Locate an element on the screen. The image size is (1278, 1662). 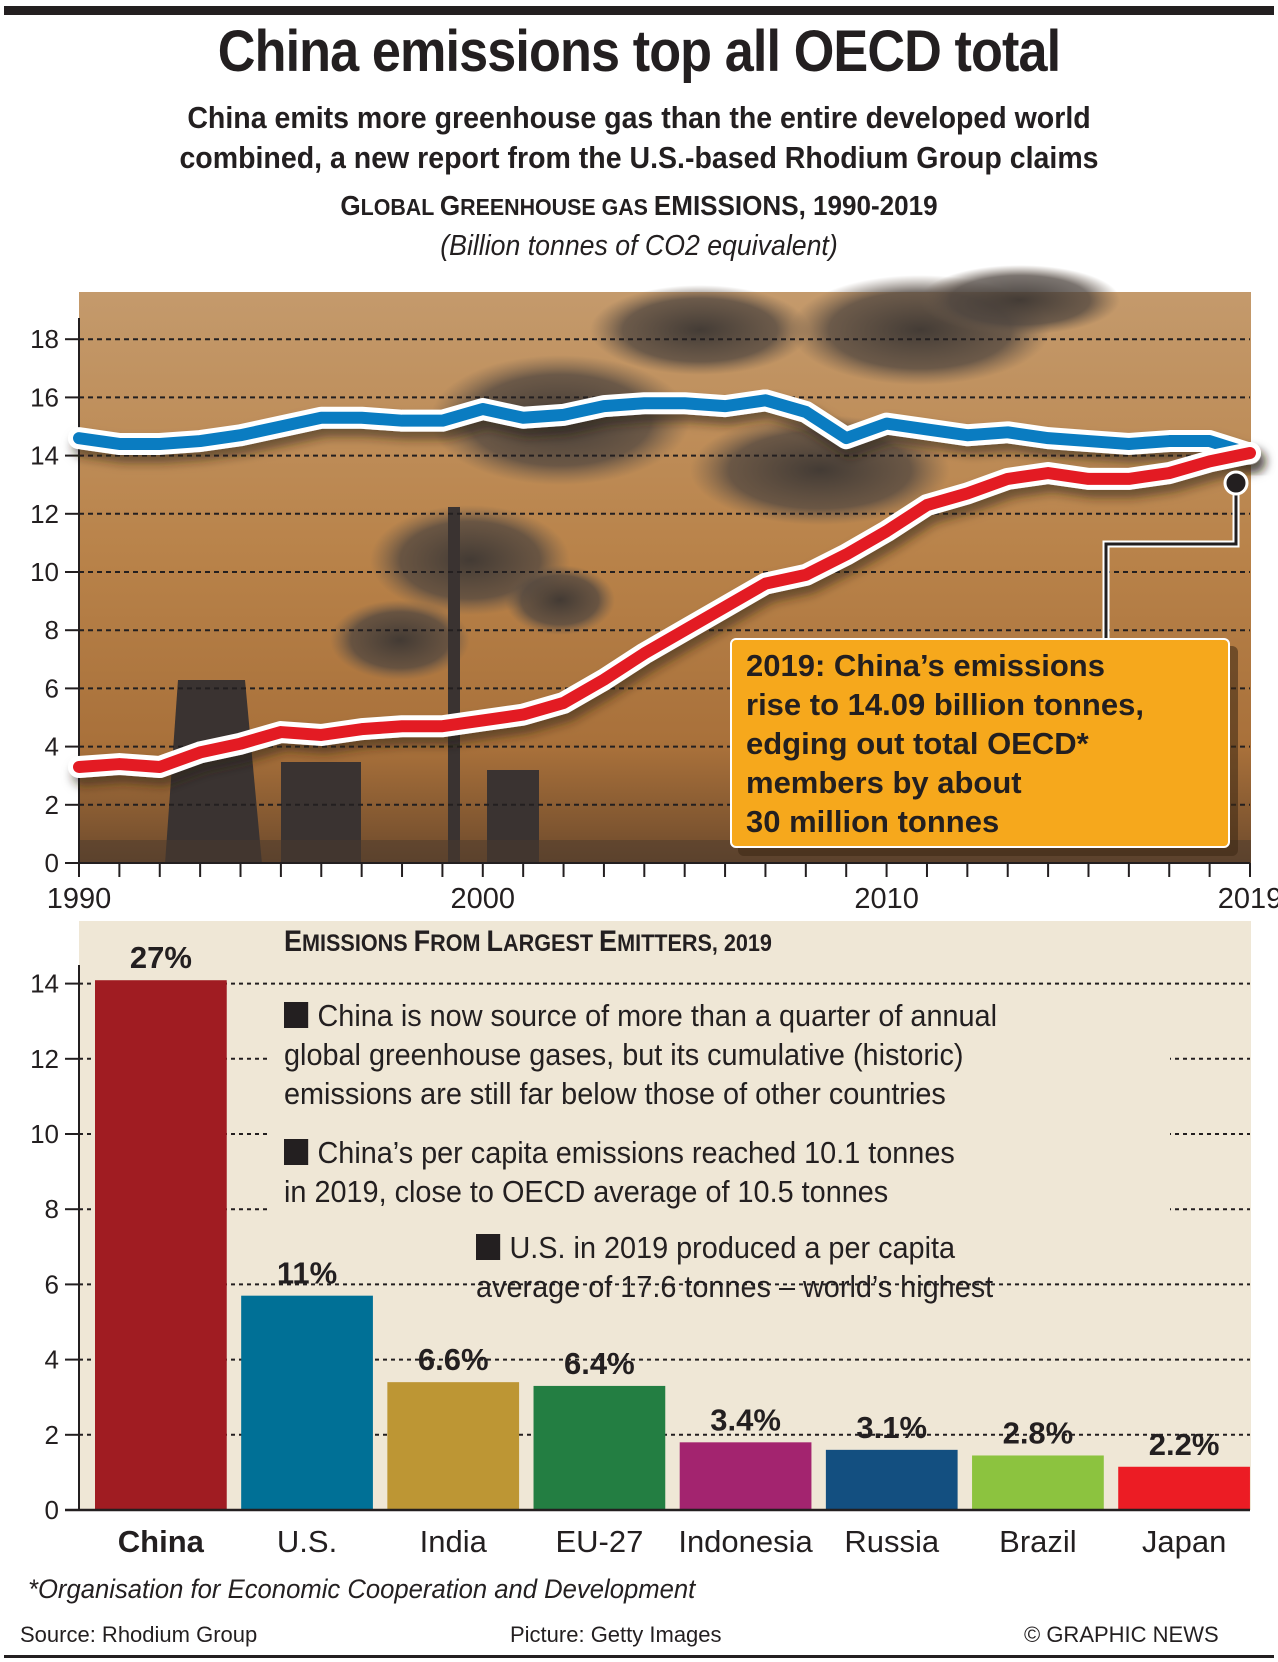
notes-backdrop is located at coordinates (720, 1130).